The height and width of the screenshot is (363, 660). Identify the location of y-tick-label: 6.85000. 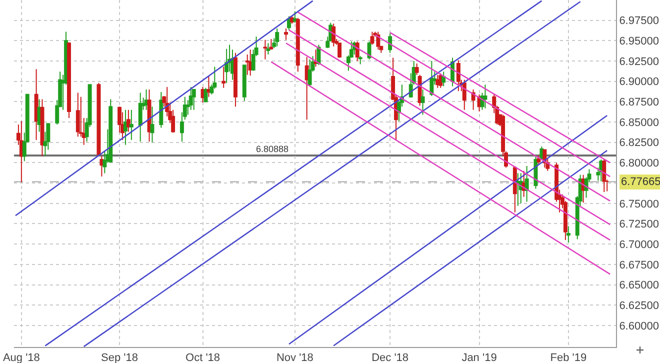
(639, 122).